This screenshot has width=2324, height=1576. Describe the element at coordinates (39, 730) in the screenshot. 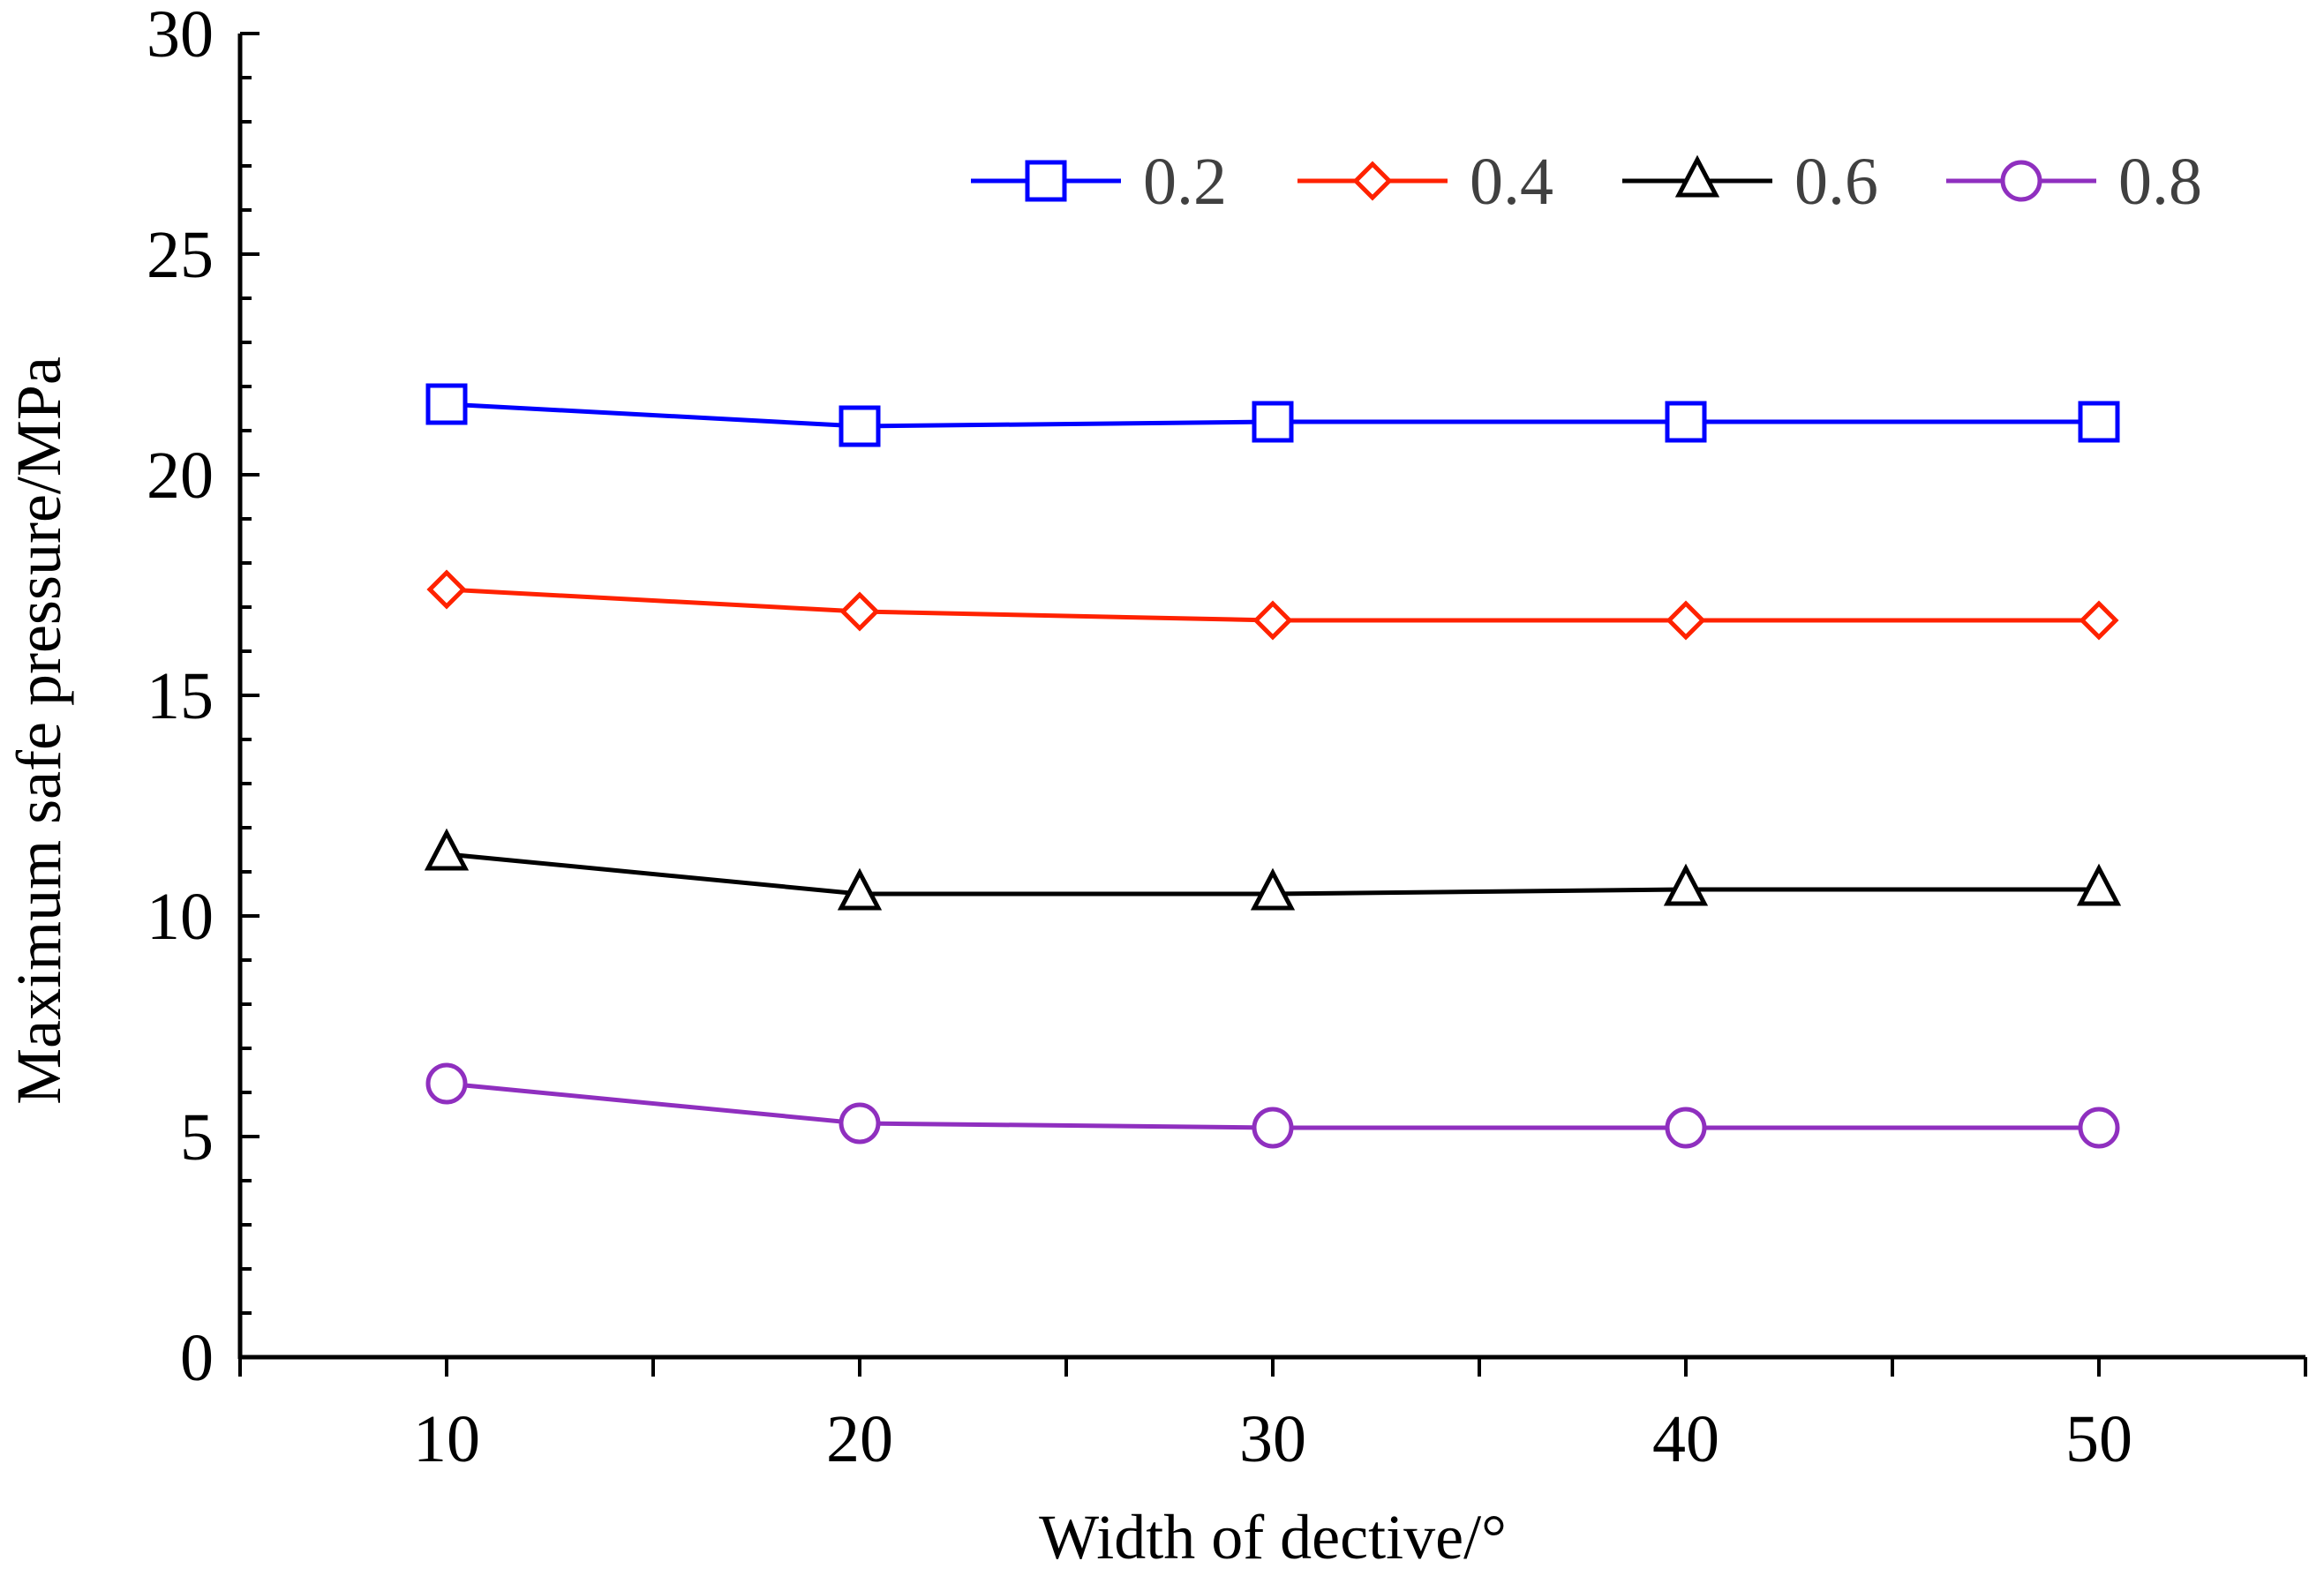

I see `y-axis-title: Maximum safe pressure/MPa` at that location.